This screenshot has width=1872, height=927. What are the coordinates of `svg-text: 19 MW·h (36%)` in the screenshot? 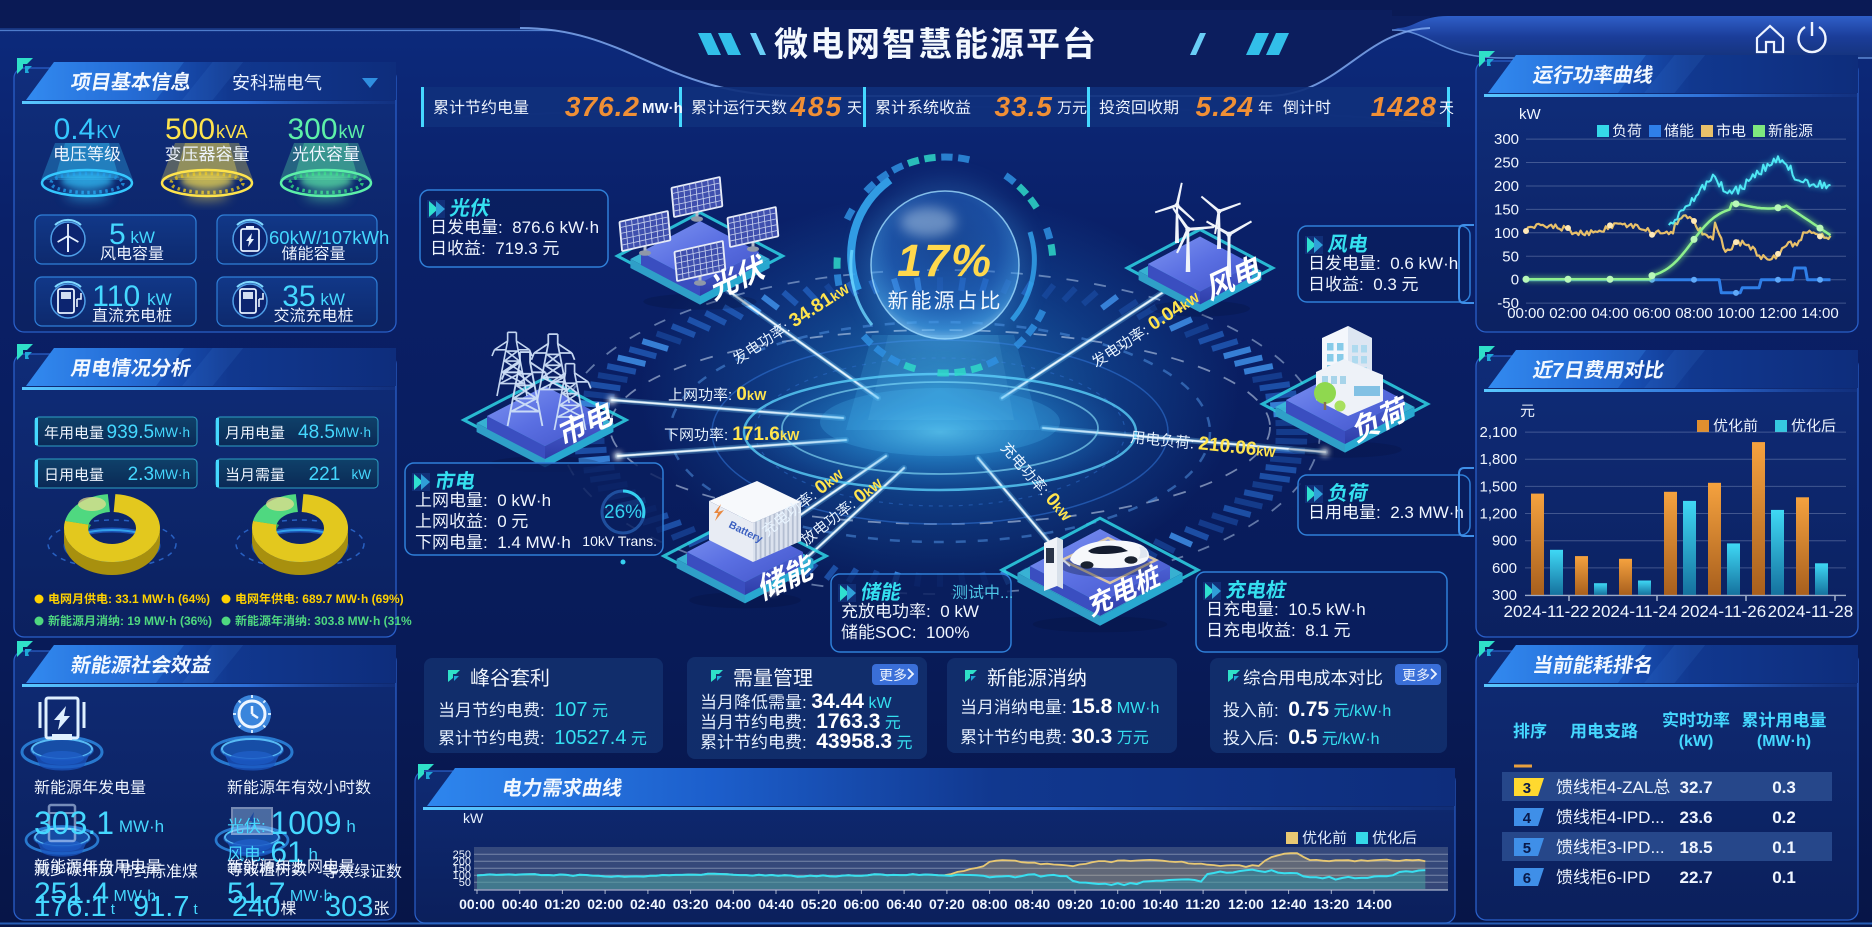 It's located at (169, 621).